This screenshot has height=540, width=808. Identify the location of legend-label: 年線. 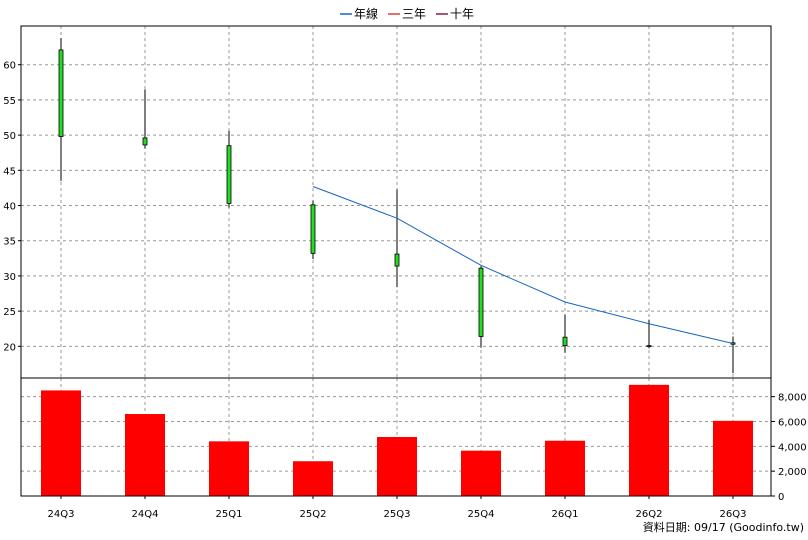
(366, 13).